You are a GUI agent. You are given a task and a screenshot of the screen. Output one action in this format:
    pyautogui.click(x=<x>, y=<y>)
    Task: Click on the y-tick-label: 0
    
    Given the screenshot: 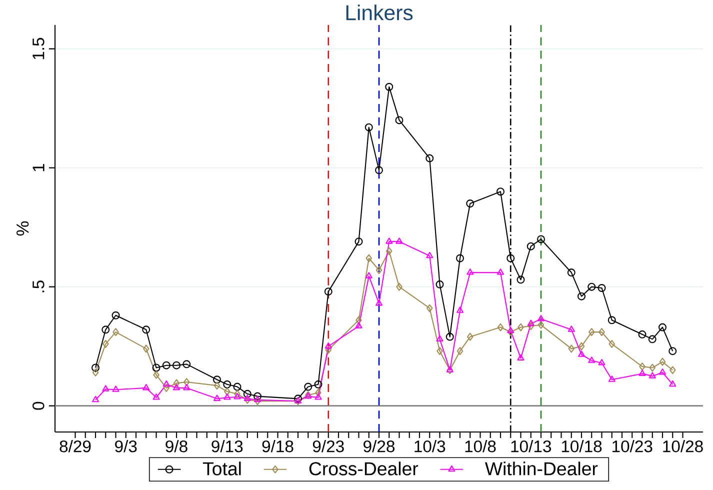 What is the action you would take?
    pyautogui.click(x=38, y=406)
    